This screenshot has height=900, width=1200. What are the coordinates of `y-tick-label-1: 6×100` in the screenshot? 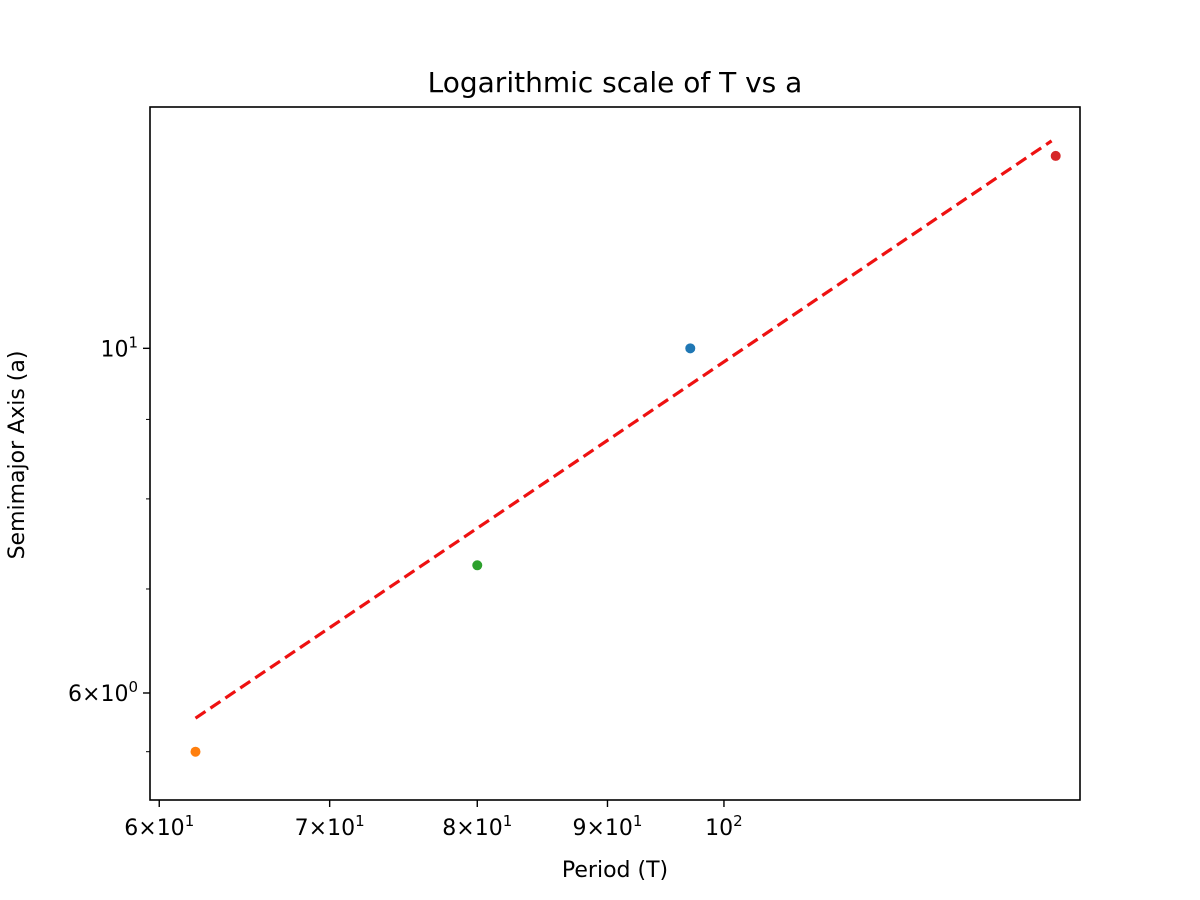 It's located at (103, 692).